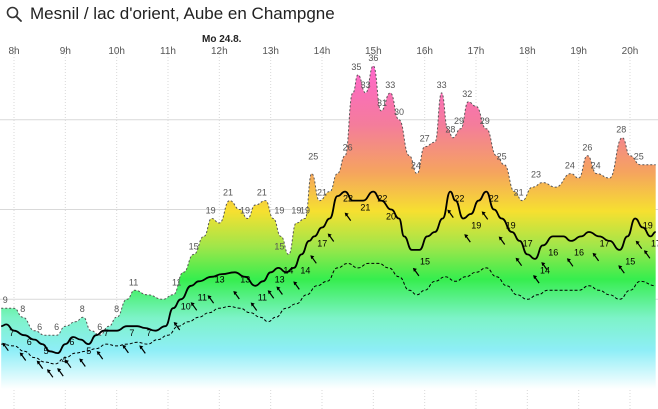  Describe the element at coordinates (5, 300) in the screenshot. I see `gust-value-label: 9` at that location.